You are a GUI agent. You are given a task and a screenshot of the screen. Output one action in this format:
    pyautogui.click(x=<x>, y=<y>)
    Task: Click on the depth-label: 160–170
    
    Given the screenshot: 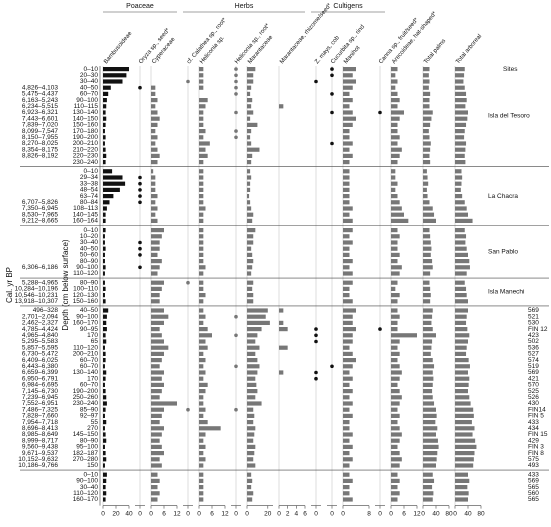 What is the action you would take?
    pyautogui.click(x=86, y=499)
    